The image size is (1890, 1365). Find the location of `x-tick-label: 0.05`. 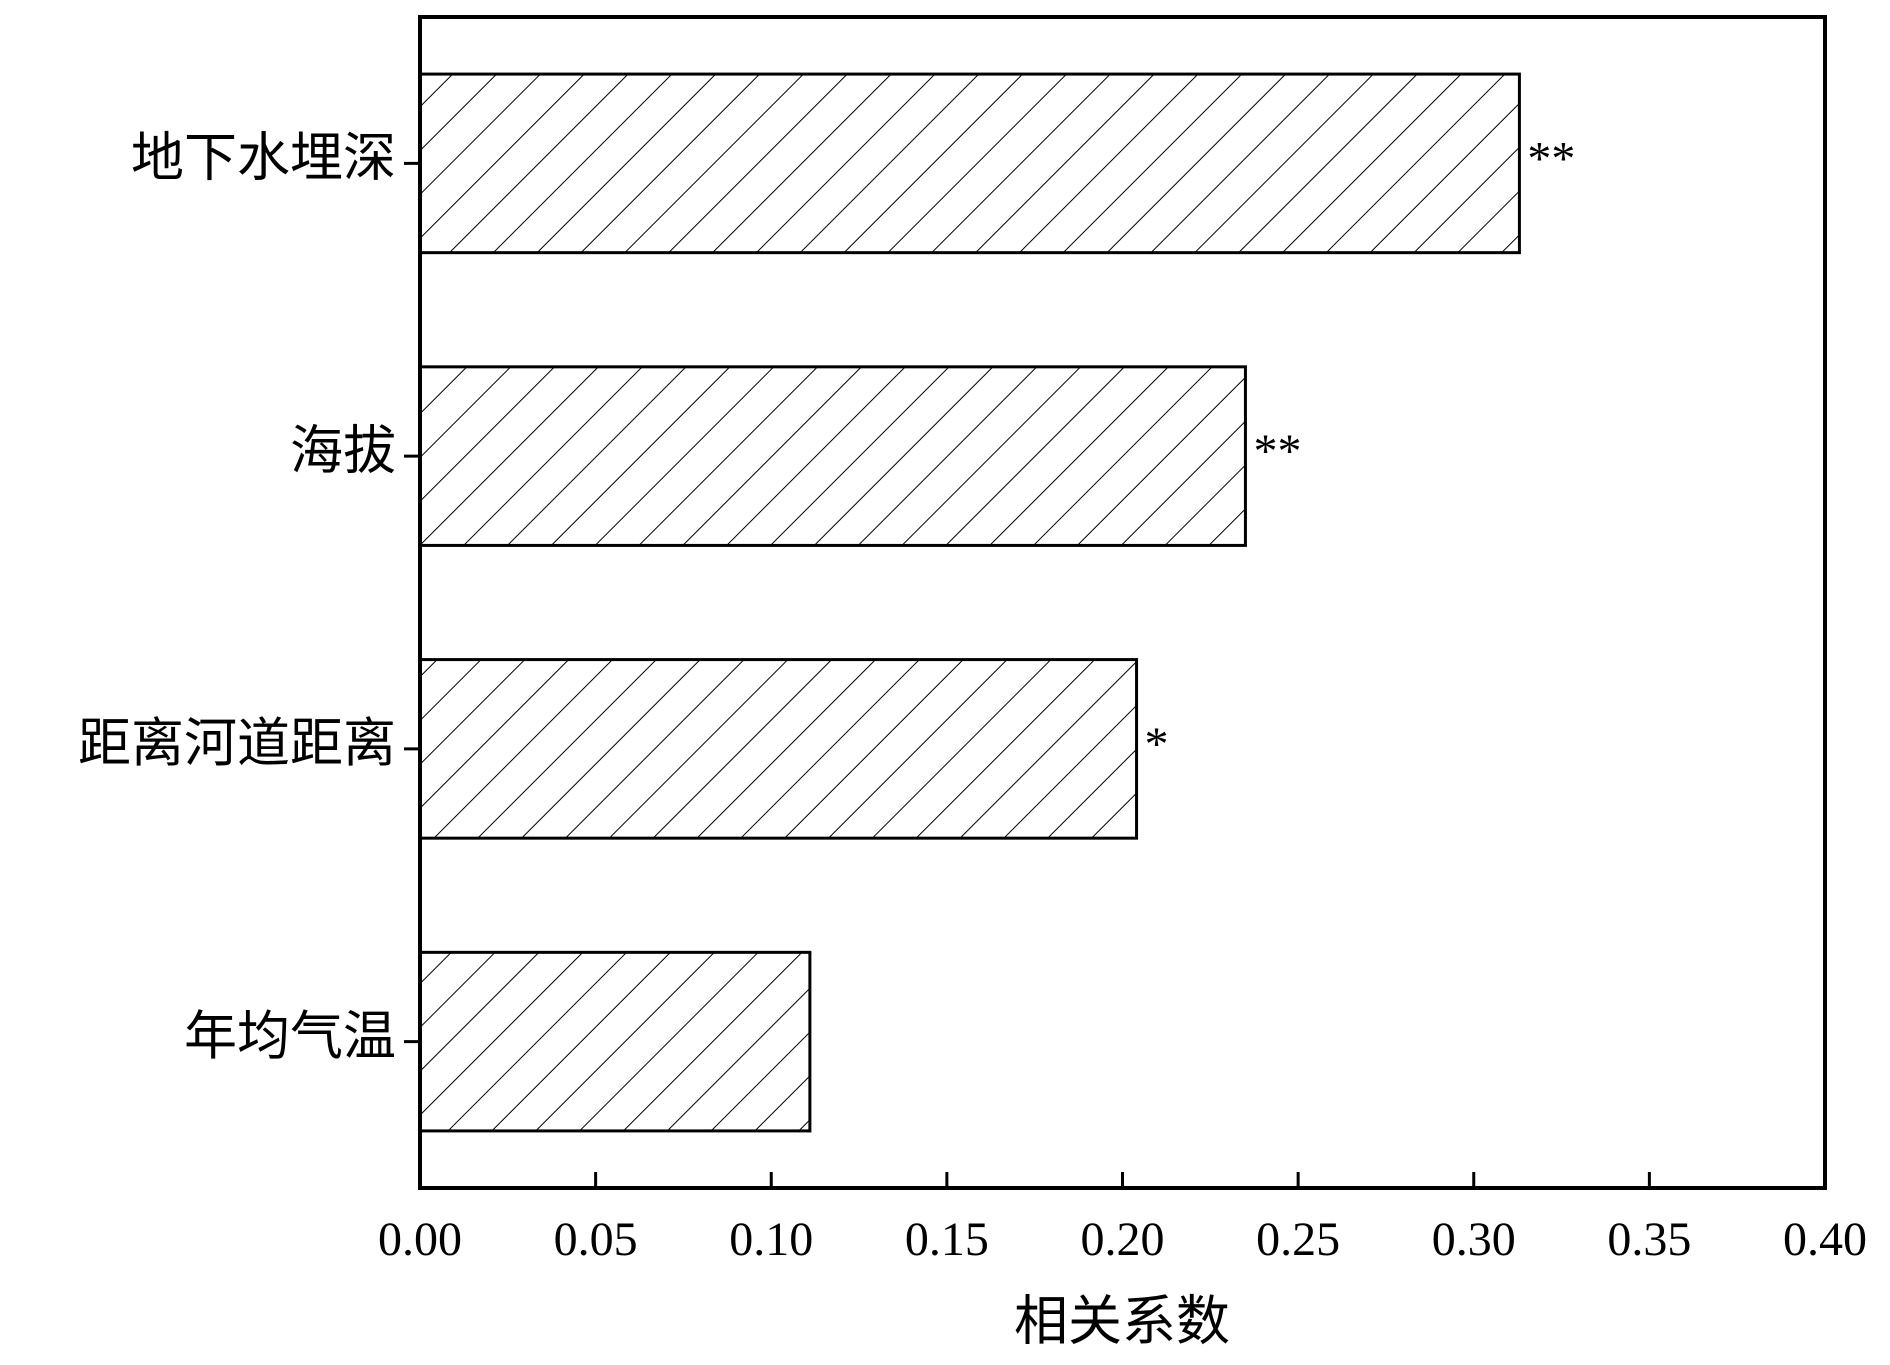

x-tick-label: 0.05 is located at coordinates (596, 1239).